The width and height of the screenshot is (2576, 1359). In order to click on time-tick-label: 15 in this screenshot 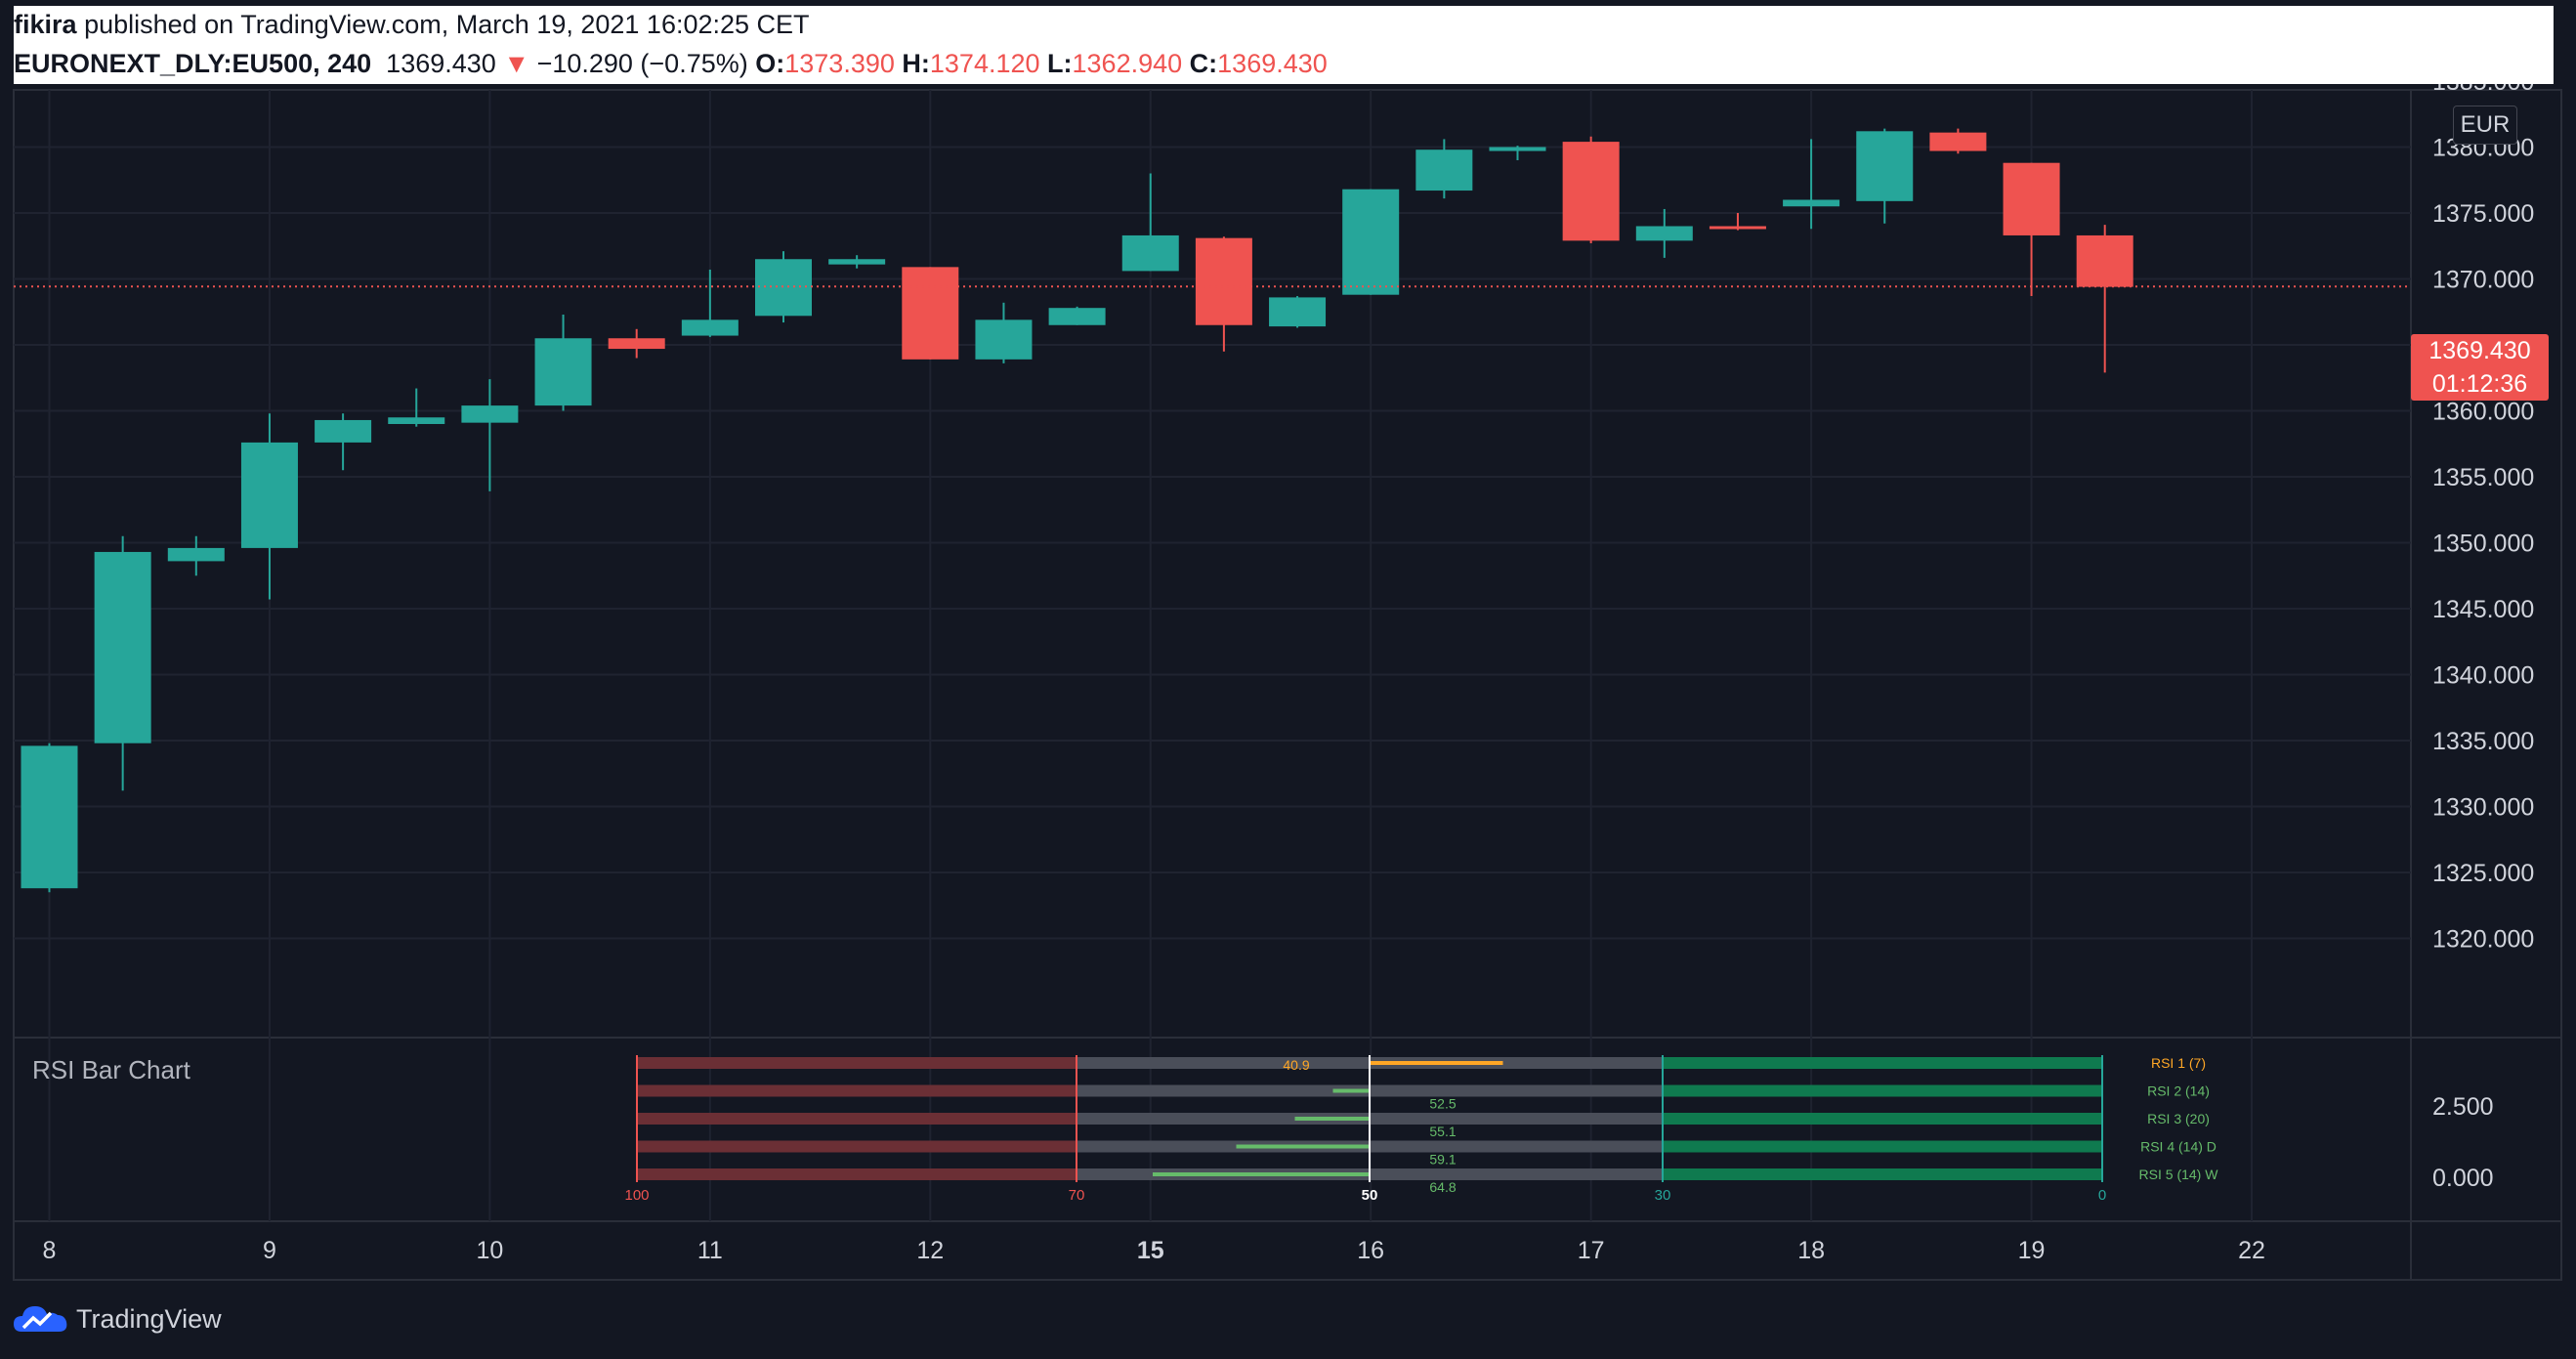, I will do `click(1150, 1250)`.